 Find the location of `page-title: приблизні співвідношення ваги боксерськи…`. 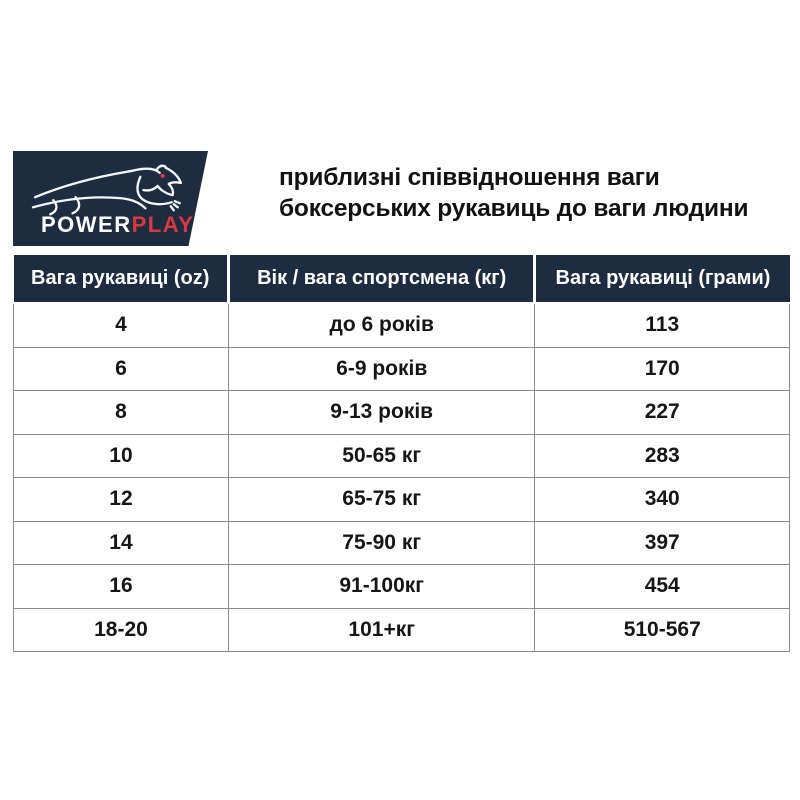

page-title: приблизні співвідношення ваги боксерськи… is located at coordinates (514, 193).